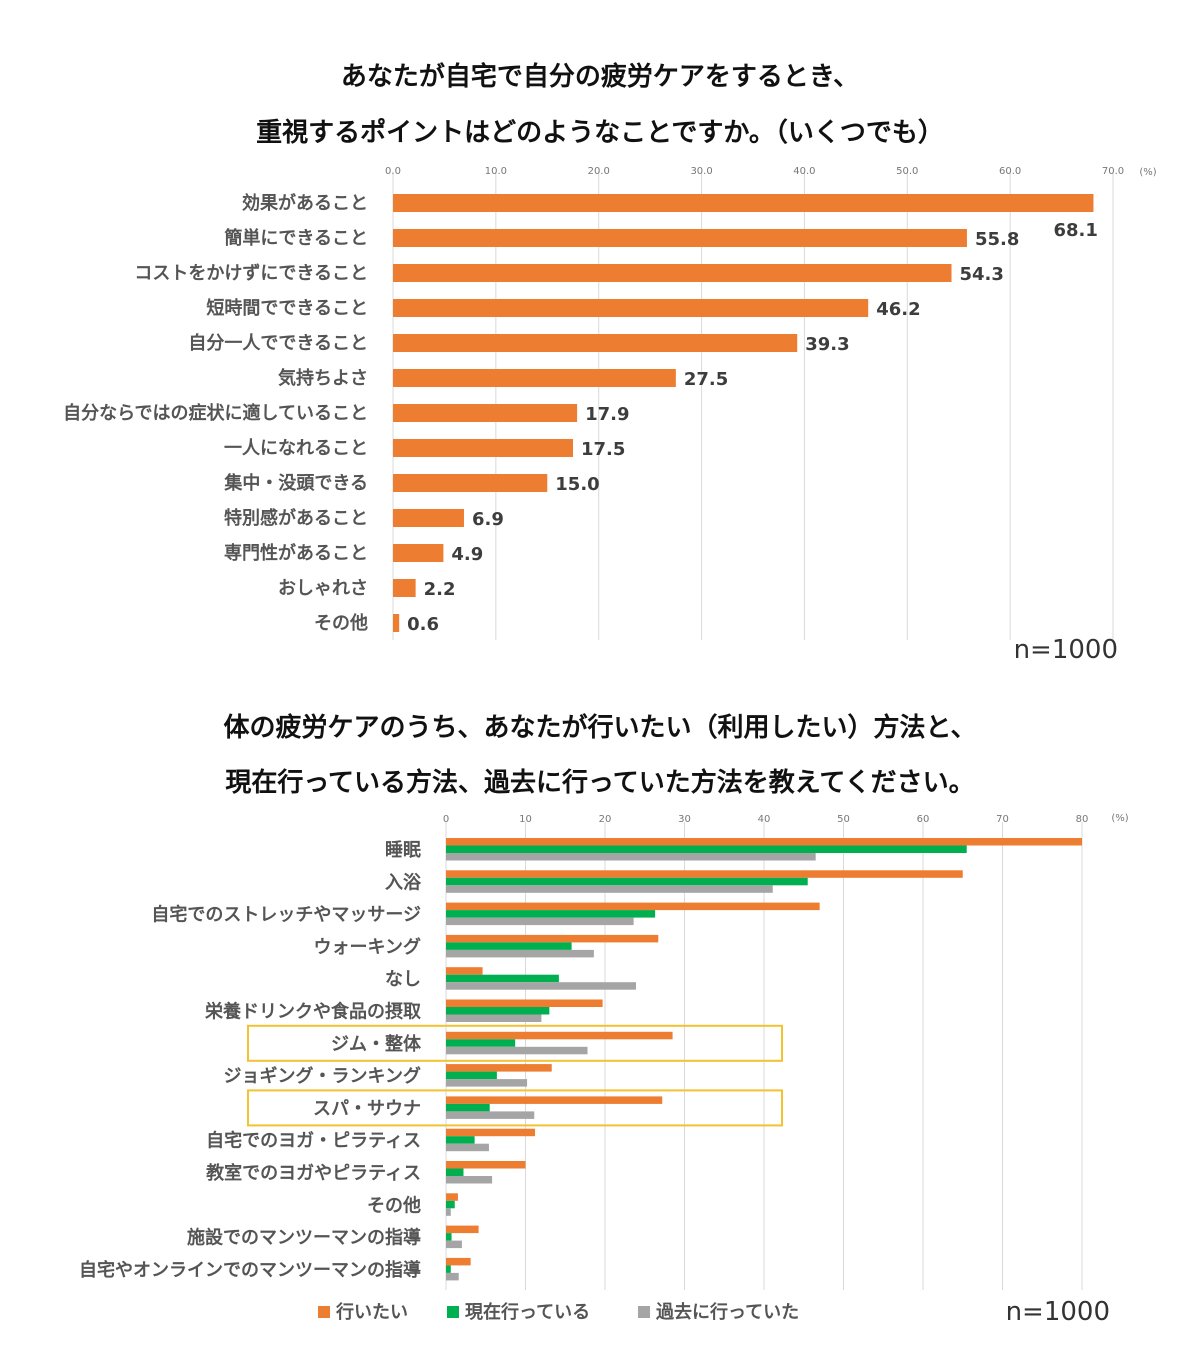 Image resolution: width=1200 pixels, height=1350 pixels. Describe the element at coordinates (997, 239) in the screenshot. I see `chart1-value-label: 55.8` at that location.